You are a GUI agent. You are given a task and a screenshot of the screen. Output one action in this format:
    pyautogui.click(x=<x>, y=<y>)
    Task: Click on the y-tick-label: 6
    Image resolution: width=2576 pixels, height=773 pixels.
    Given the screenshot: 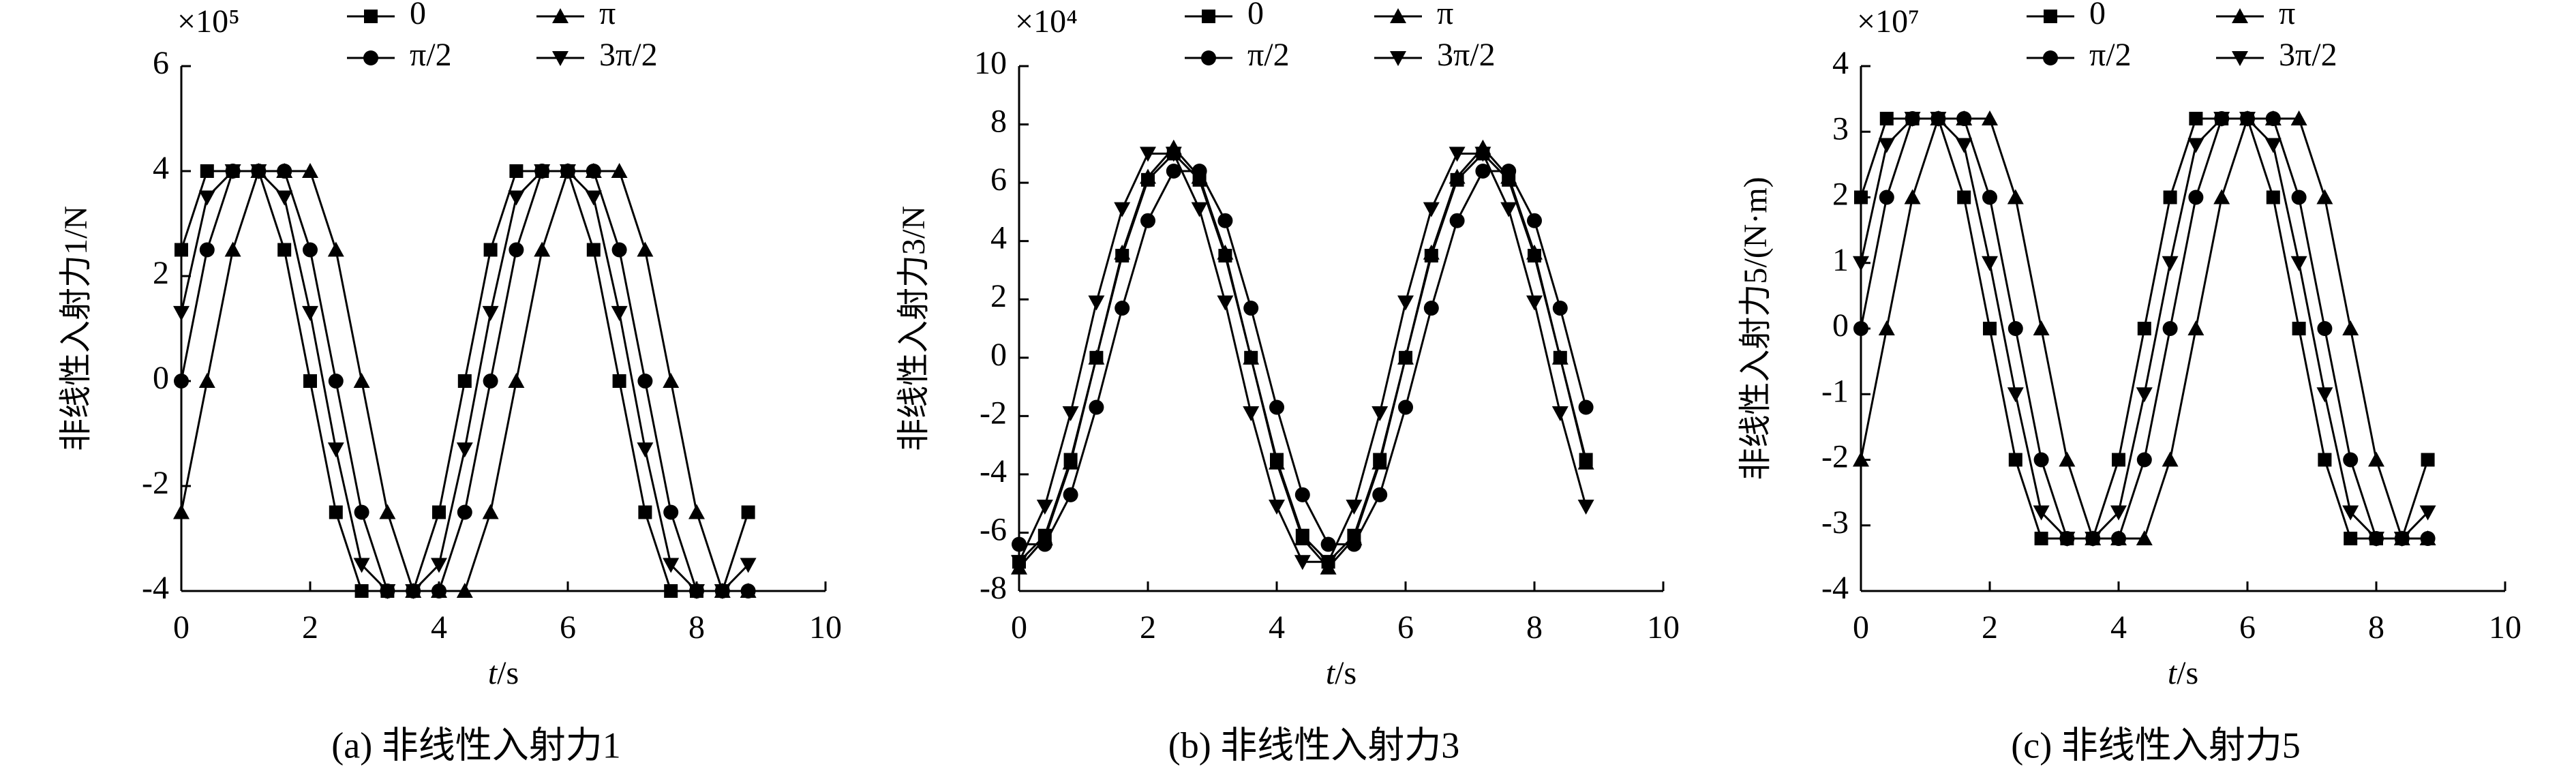 What is the action you would take?
    pyautogui.click(x=161, y=63)
    